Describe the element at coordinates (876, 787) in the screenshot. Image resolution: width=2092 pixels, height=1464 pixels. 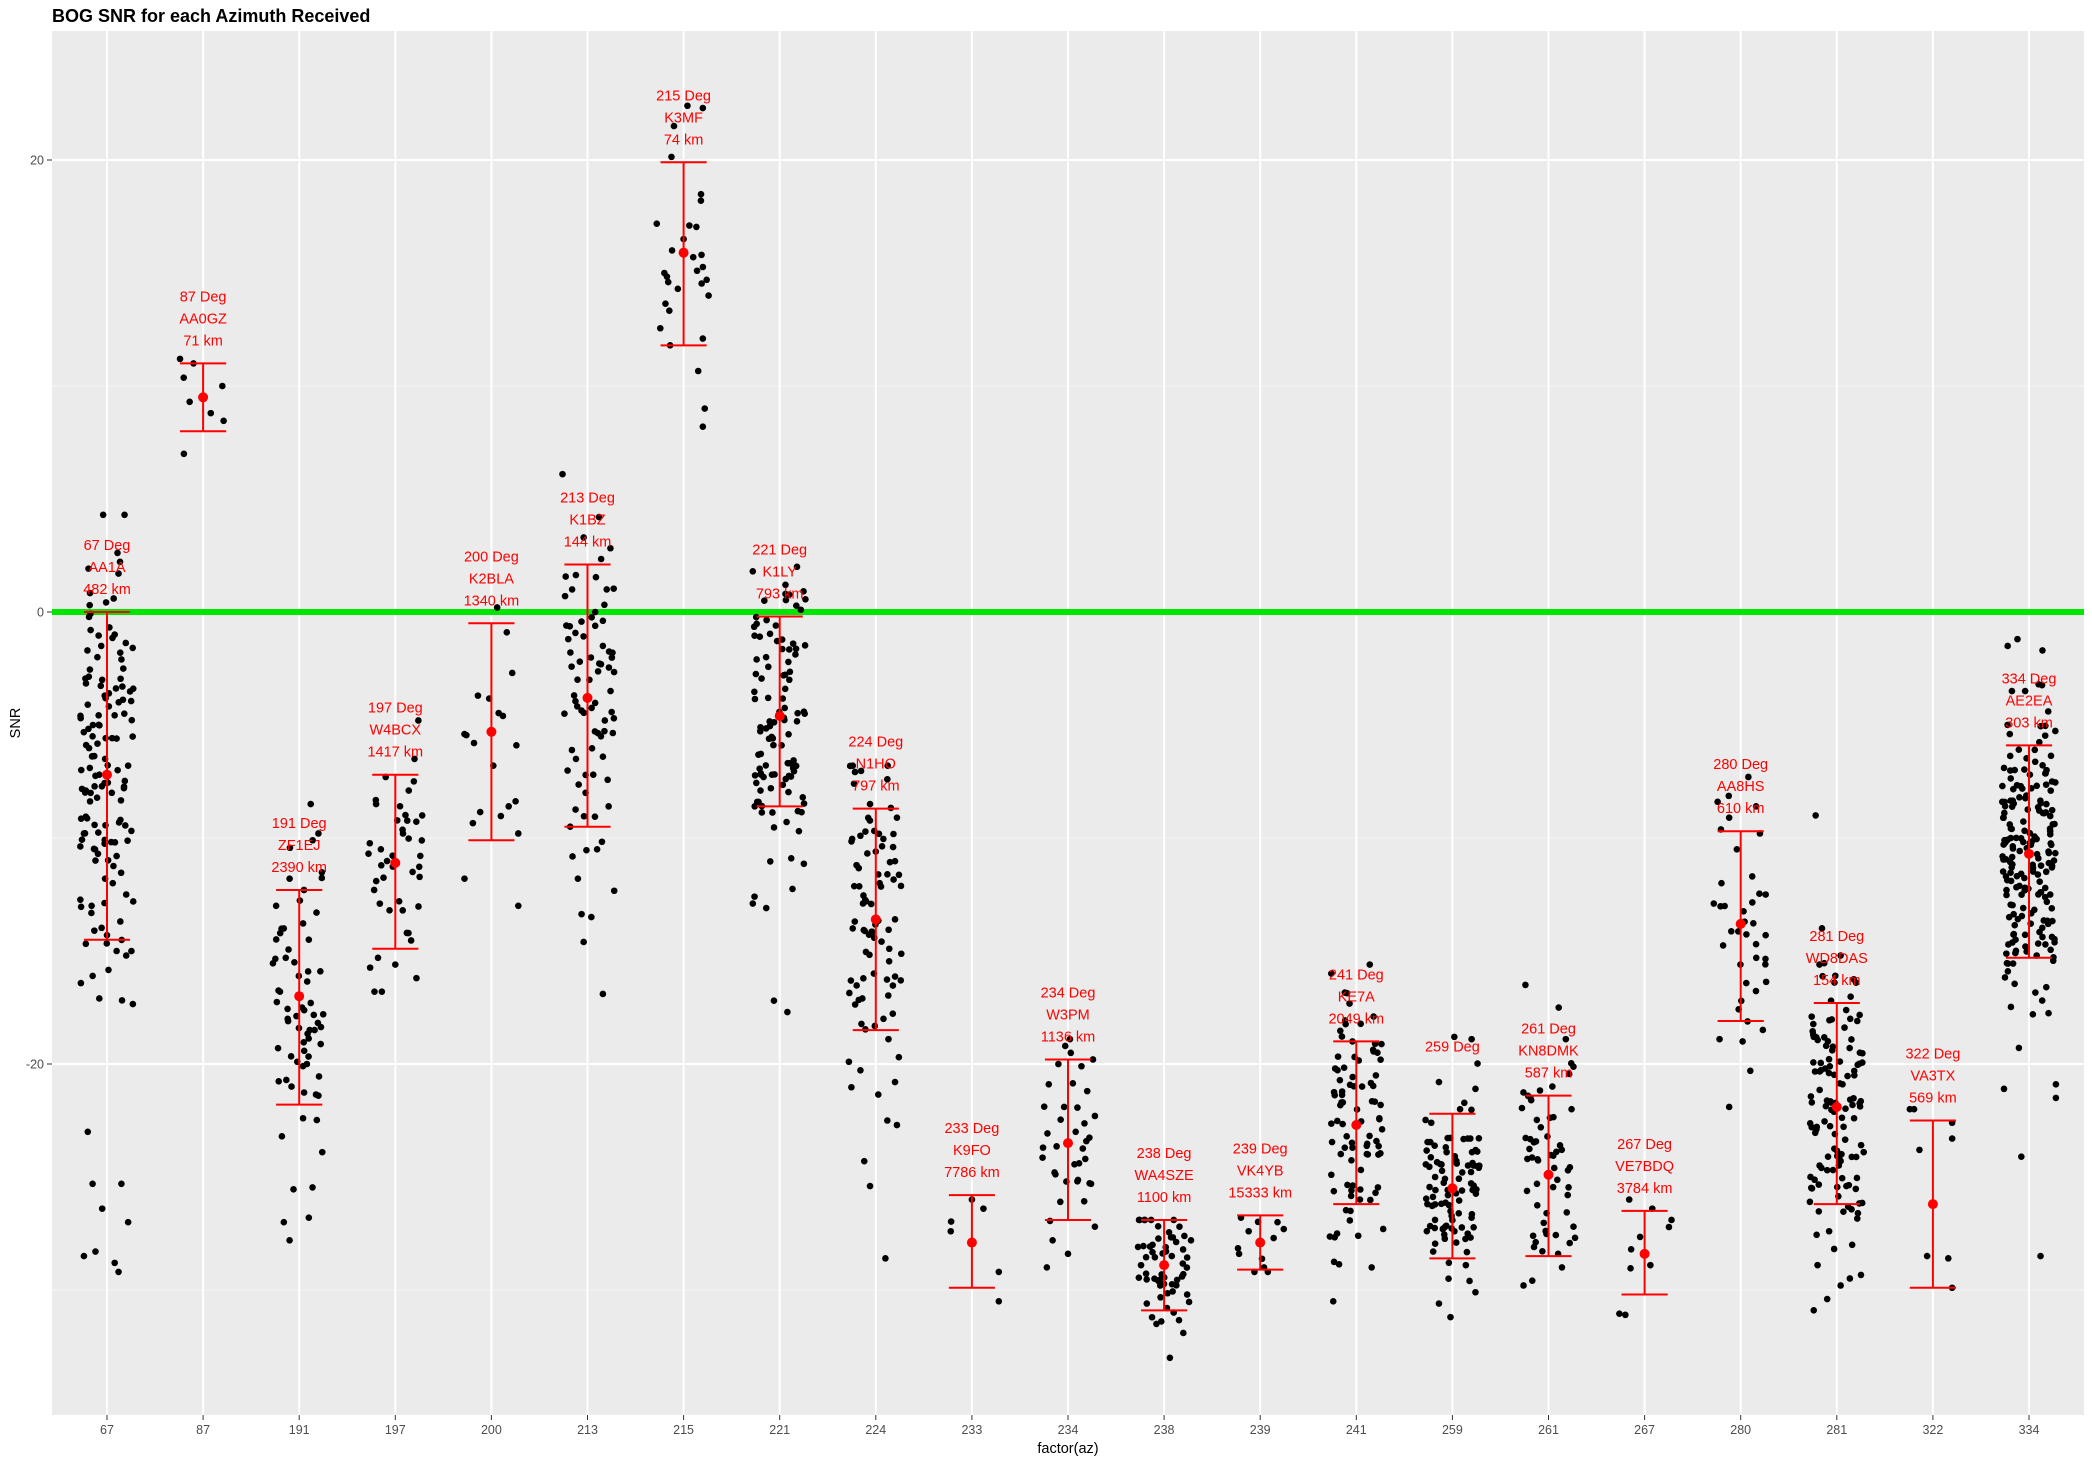
I see `annotation-label: 797 km` at that location.